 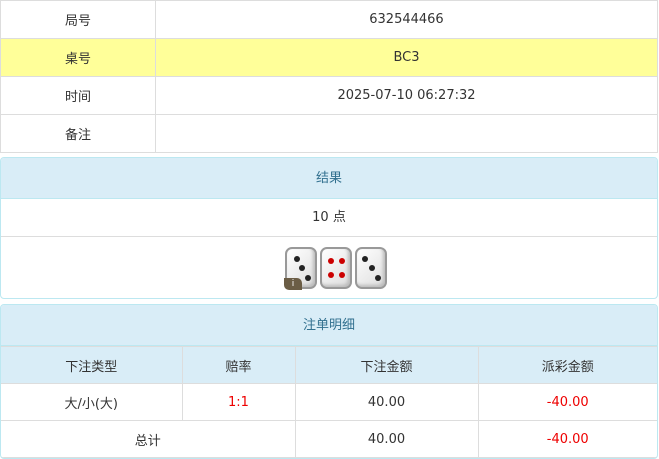 I want to click on remark, so click(x=406, y=133).